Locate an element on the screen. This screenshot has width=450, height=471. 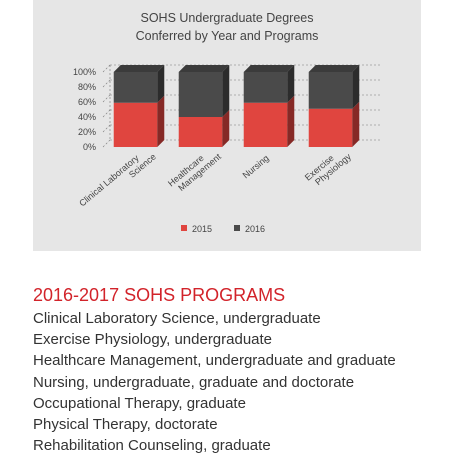
legend-label: 2015 is located at coordinates (202, 229).